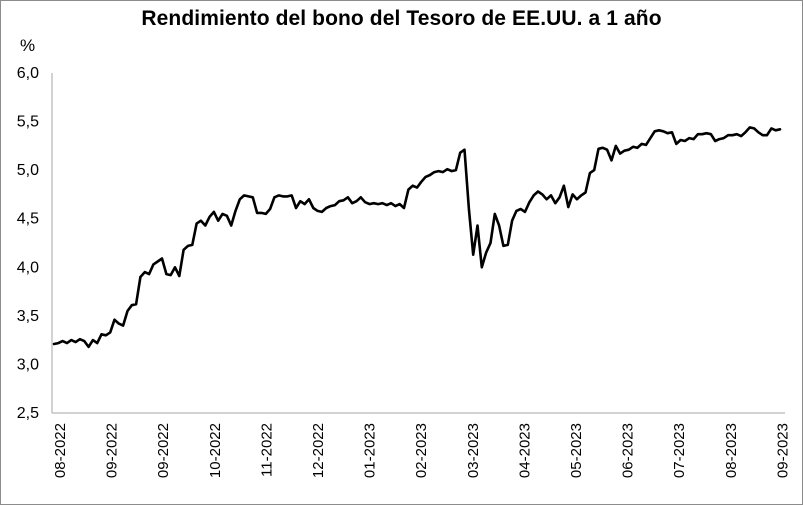 Image resolution: width=803 pixels, height=505 pixels. Describe the element at coordinates (28, 73) in the screenshot. I see `y-tick-label: 6,0` at that location.